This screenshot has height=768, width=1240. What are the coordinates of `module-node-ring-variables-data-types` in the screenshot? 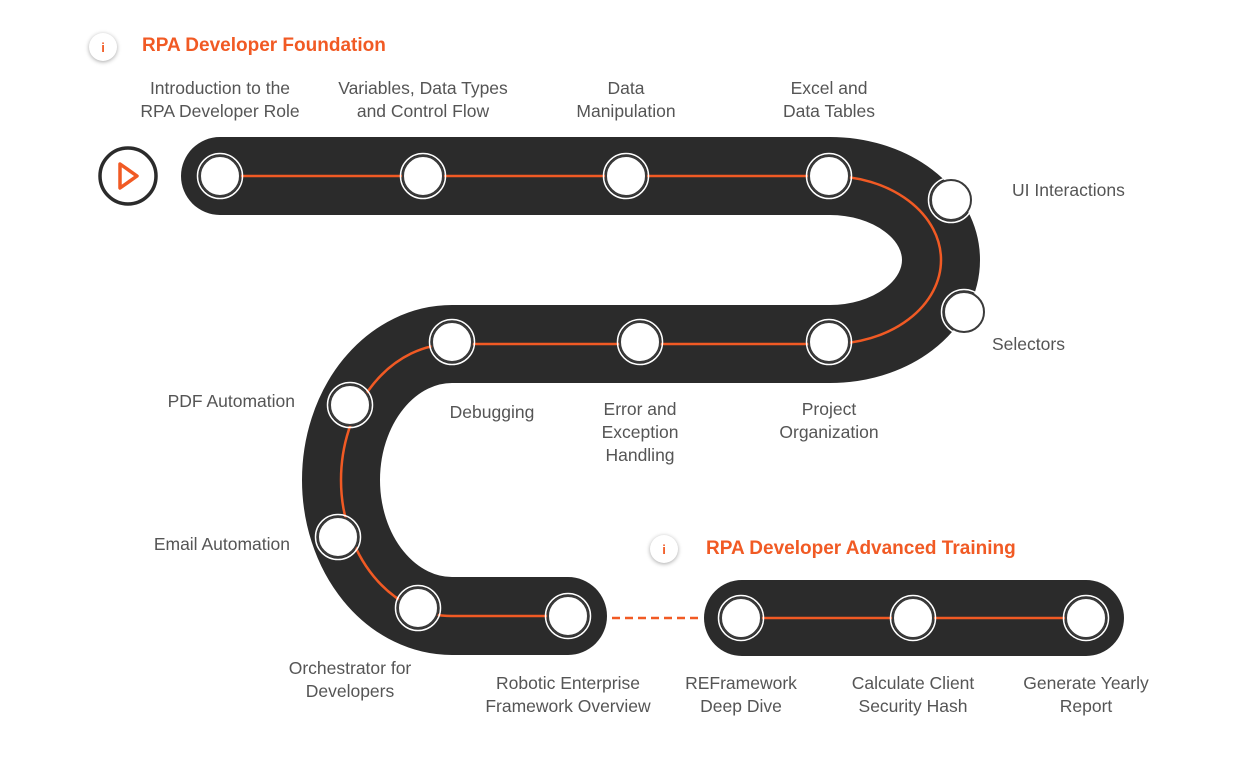 It's located at (423, 176).